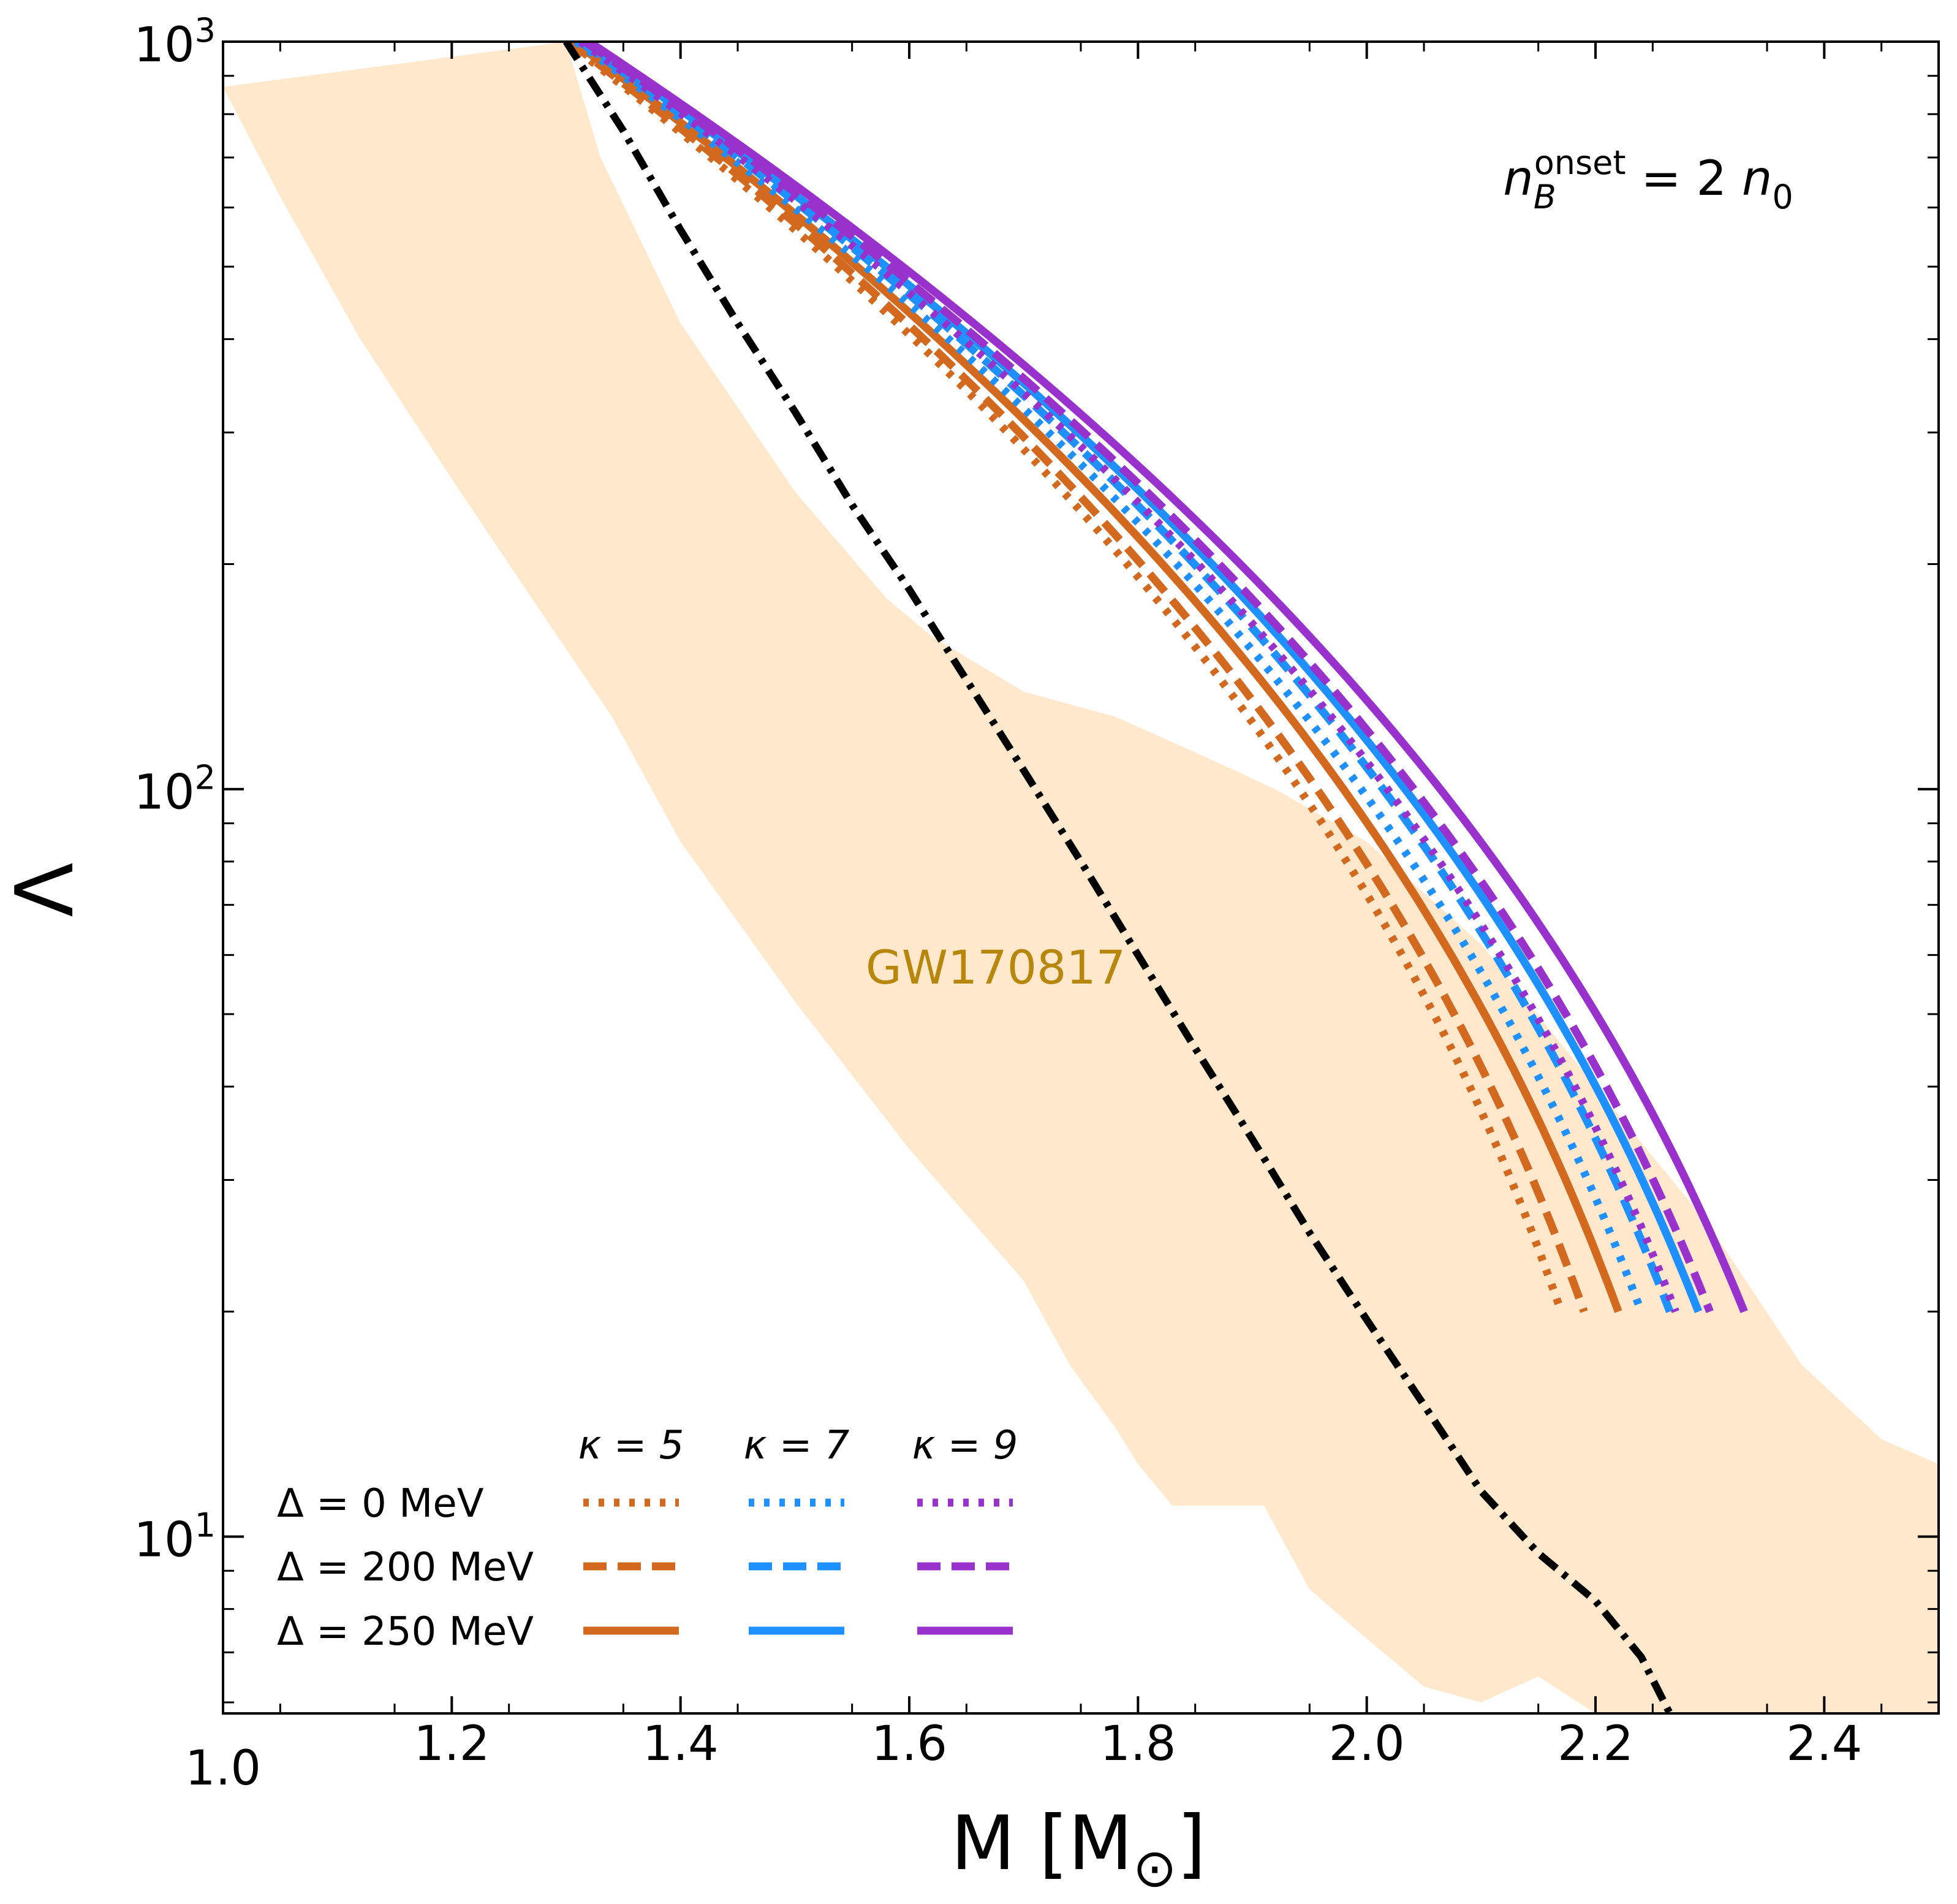  What do you see at coordinates (1580, 163) in the screenshot?
I see `onset-sup: onset` at bounding box center [1580, 163].